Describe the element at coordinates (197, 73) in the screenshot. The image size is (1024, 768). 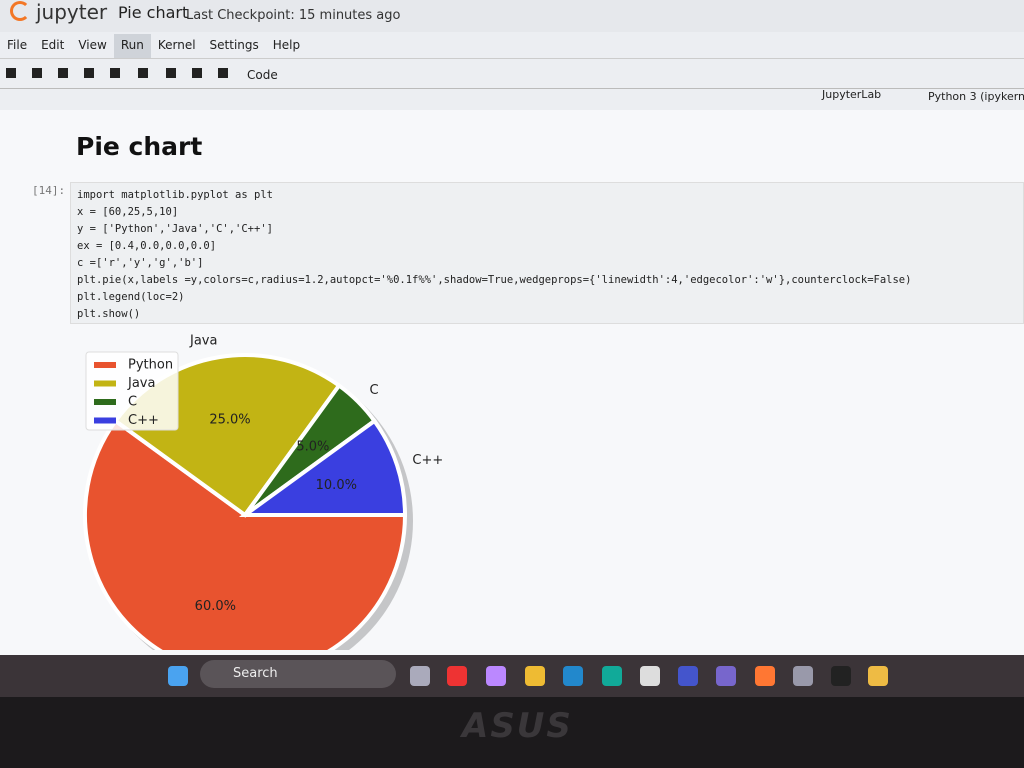
I see `restart-button` at that location.